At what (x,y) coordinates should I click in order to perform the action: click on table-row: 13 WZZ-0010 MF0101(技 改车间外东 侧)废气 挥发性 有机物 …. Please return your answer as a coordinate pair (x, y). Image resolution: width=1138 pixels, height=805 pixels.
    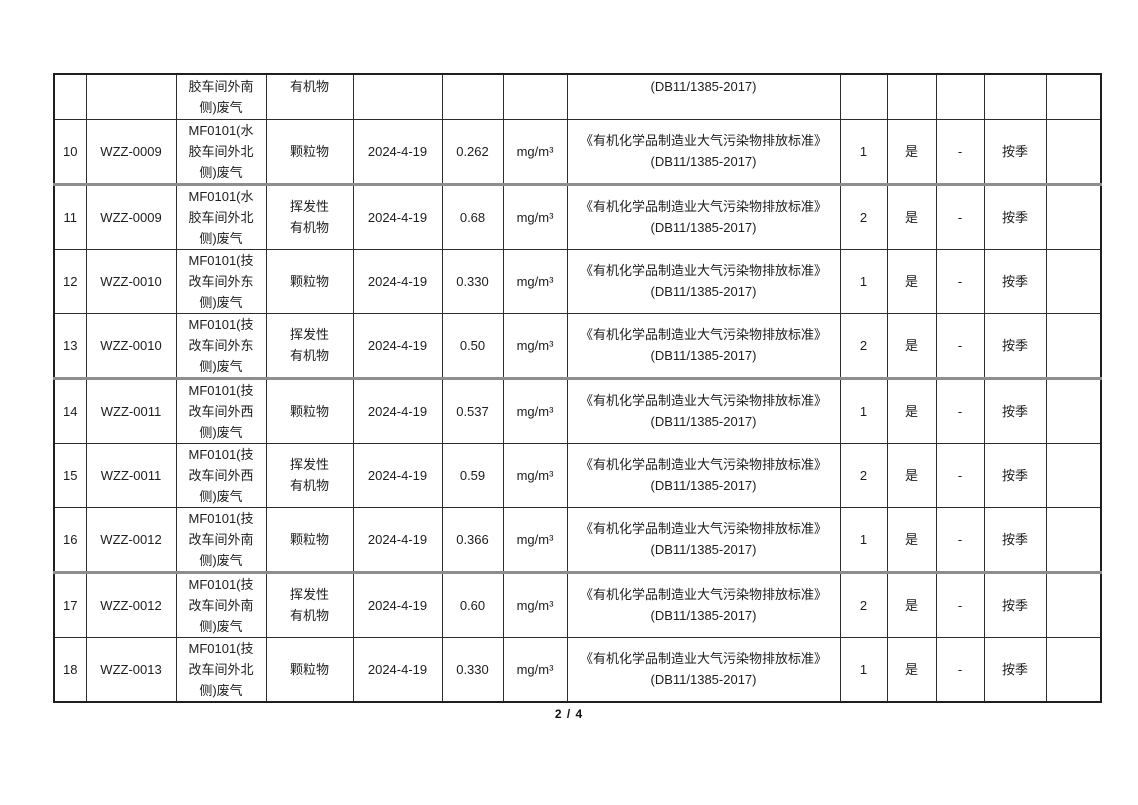
    Looking at the image, I should click on (577, 346).